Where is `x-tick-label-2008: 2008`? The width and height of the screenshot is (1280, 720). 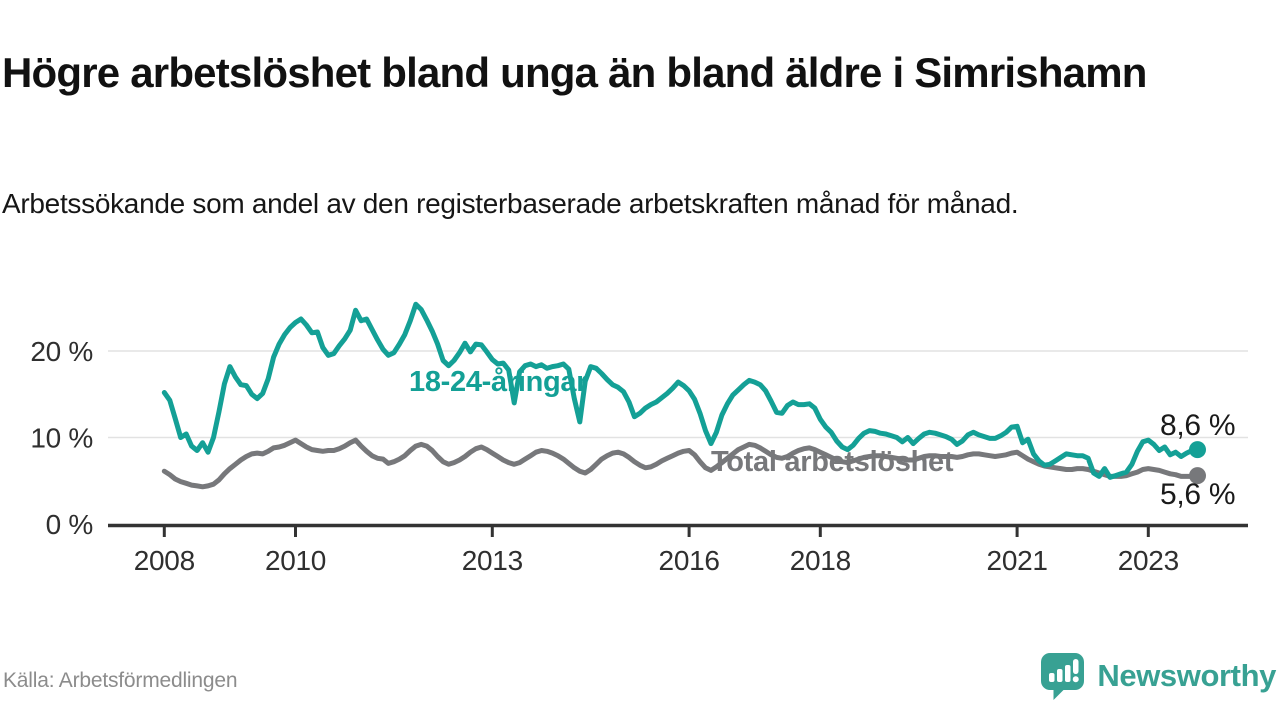 x-tick-label-2008: 2008 is located at coordinates (164, 560).